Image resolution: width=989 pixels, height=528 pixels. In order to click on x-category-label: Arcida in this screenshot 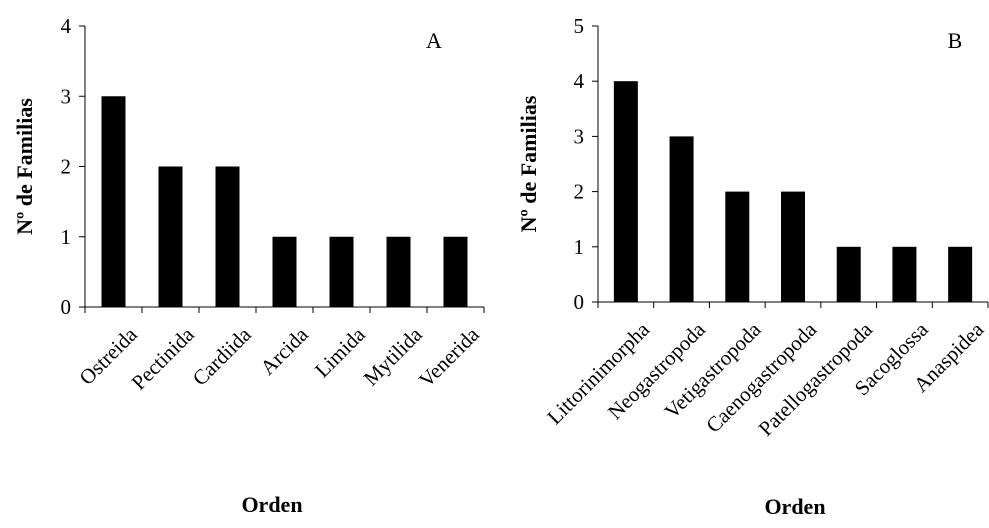, I will do `click(284, 351)`.